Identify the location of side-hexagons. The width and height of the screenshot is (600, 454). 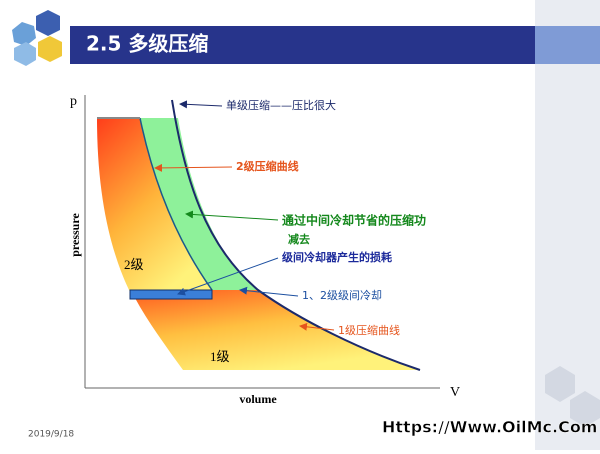
(572, 396).